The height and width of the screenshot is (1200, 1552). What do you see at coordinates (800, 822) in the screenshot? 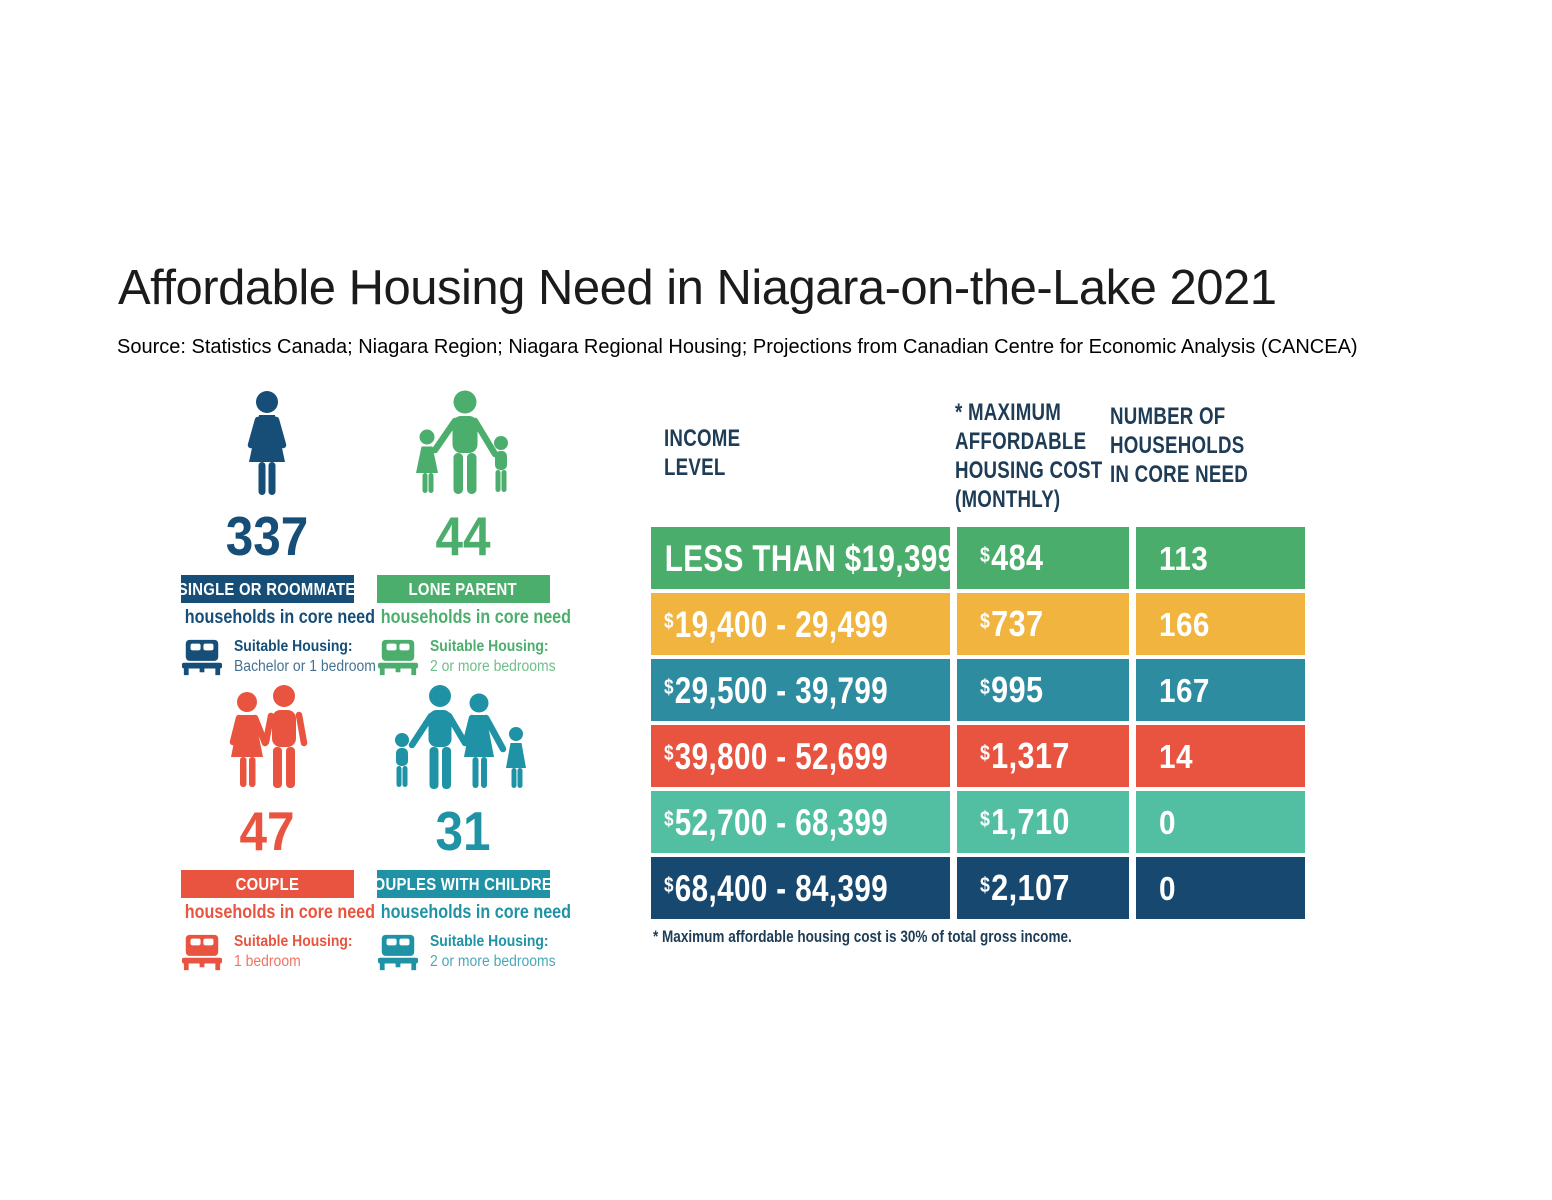
I see `income-cell: $52,700 - 68,399` at bounding box center [800, 822].